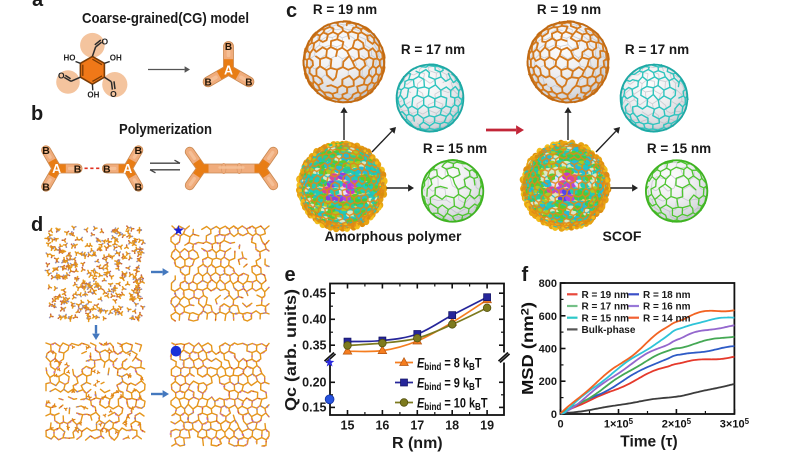  I want to click on svg-text: Ebind = 9 kBT, so click(449, 383).